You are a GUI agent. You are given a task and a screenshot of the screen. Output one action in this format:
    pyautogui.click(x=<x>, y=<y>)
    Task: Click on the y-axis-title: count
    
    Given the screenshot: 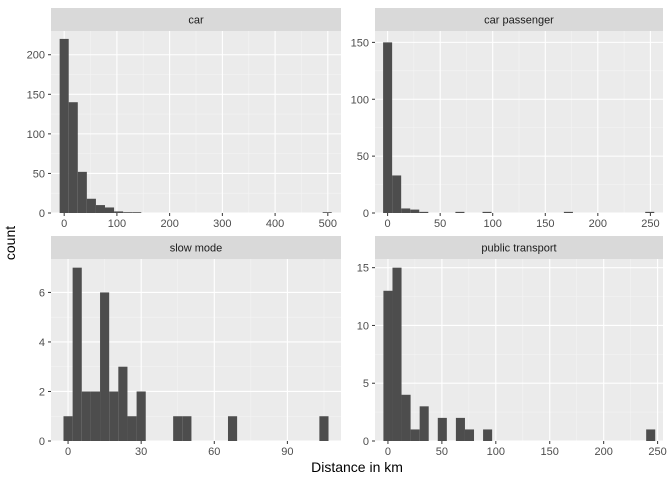 What is the action you would take?
    pyautogui.click(x=10, y=243)
    